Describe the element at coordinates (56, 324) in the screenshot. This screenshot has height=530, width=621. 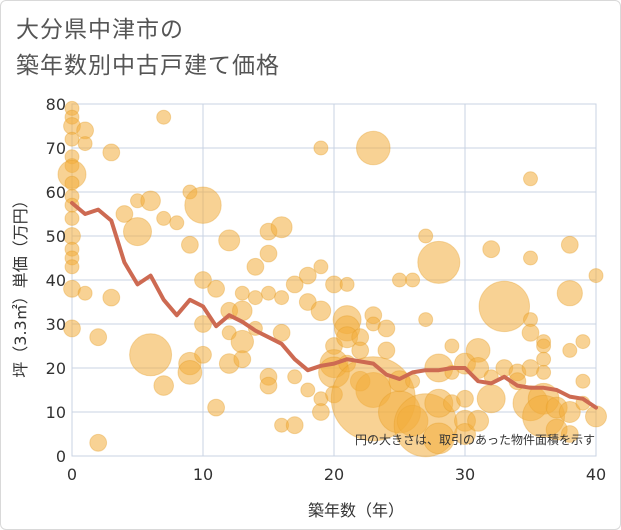
I see `y-tick-label: 30` at that location.